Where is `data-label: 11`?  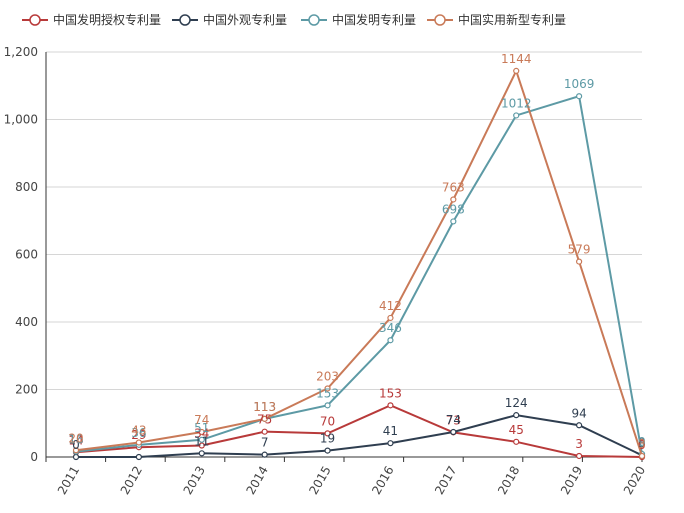
data-label: 11 is located at coordinates (201, 441).